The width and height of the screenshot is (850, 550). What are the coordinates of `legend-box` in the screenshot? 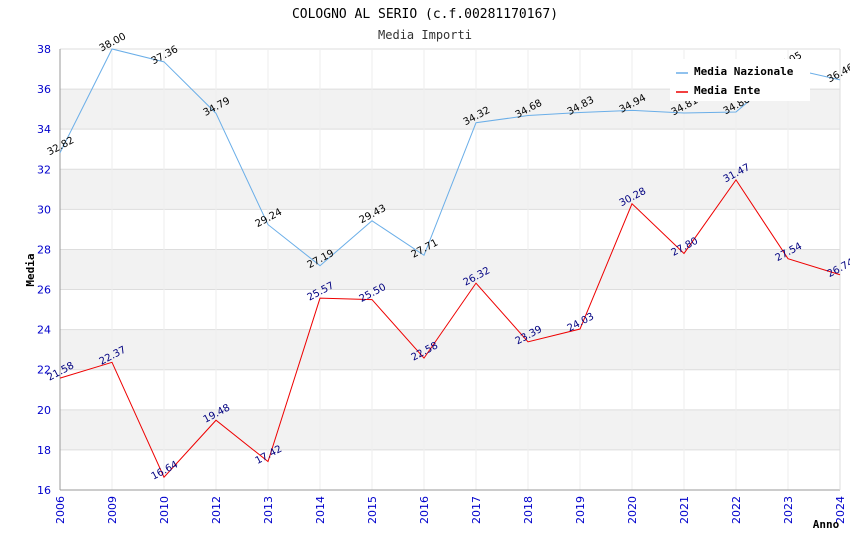 It's located at (740, 80).